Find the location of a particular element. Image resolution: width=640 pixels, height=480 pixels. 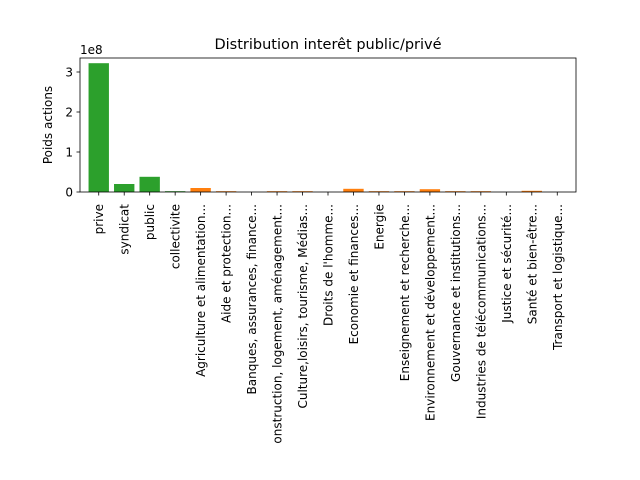

y-scale-label: 1e8 is located at coordinates (91, 50).